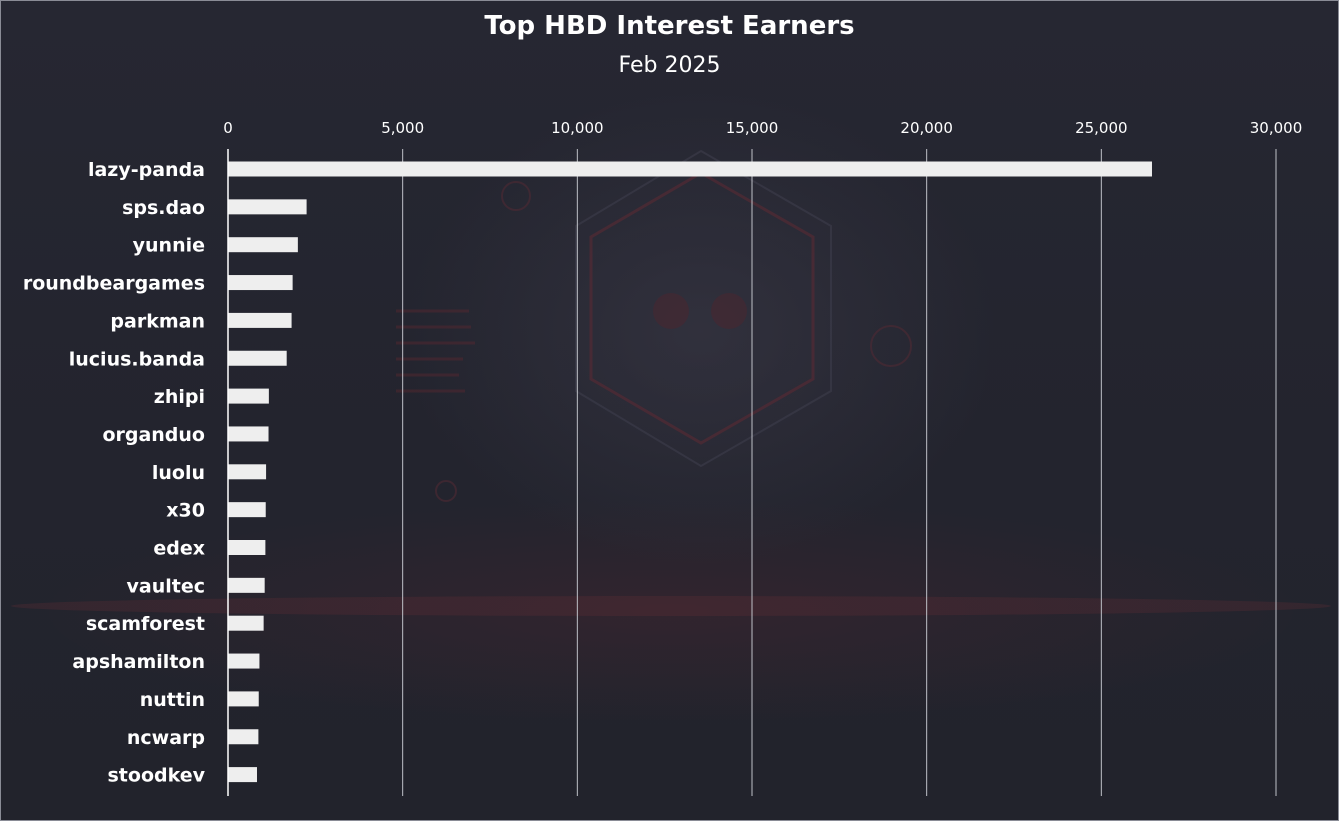 The width and height of the screenshot is (1339, 821). What do you see at coordinates (669, 65) in the screenshot?
I see `chart-subtitle: Feb 2025` at bounding box center [669, 65].